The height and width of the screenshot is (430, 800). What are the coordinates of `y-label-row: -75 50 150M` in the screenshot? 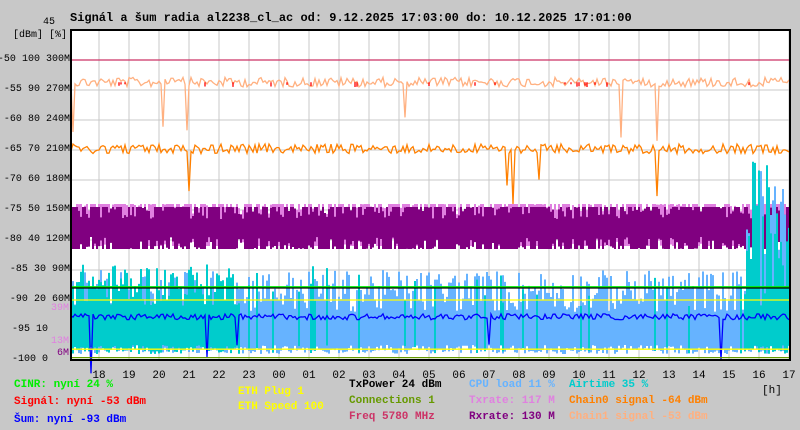 It's located at (37, 209).